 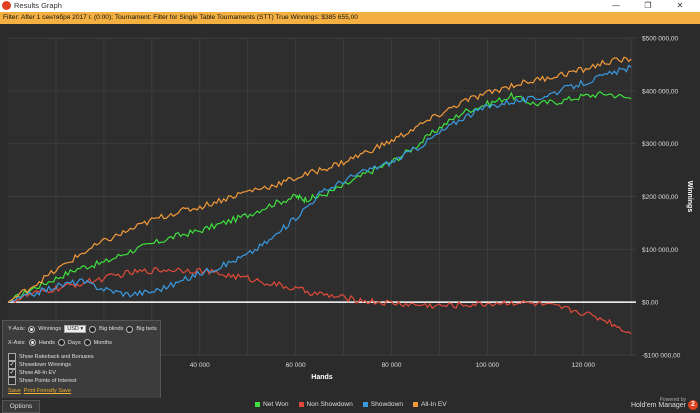 I want to click on legend-item: All-In EV, so click(x=430, y=404).